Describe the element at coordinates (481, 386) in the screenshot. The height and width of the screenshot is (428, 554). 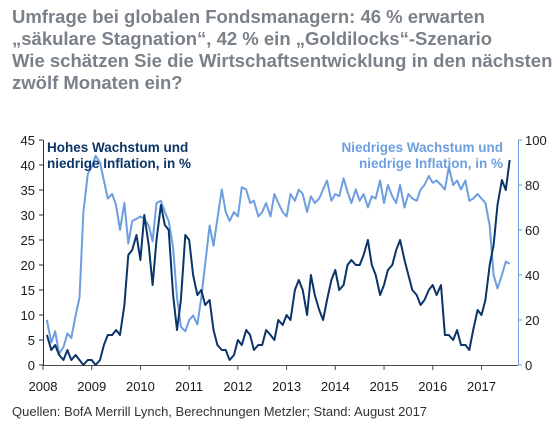
I see `x-tick-label: 2017` at that location.